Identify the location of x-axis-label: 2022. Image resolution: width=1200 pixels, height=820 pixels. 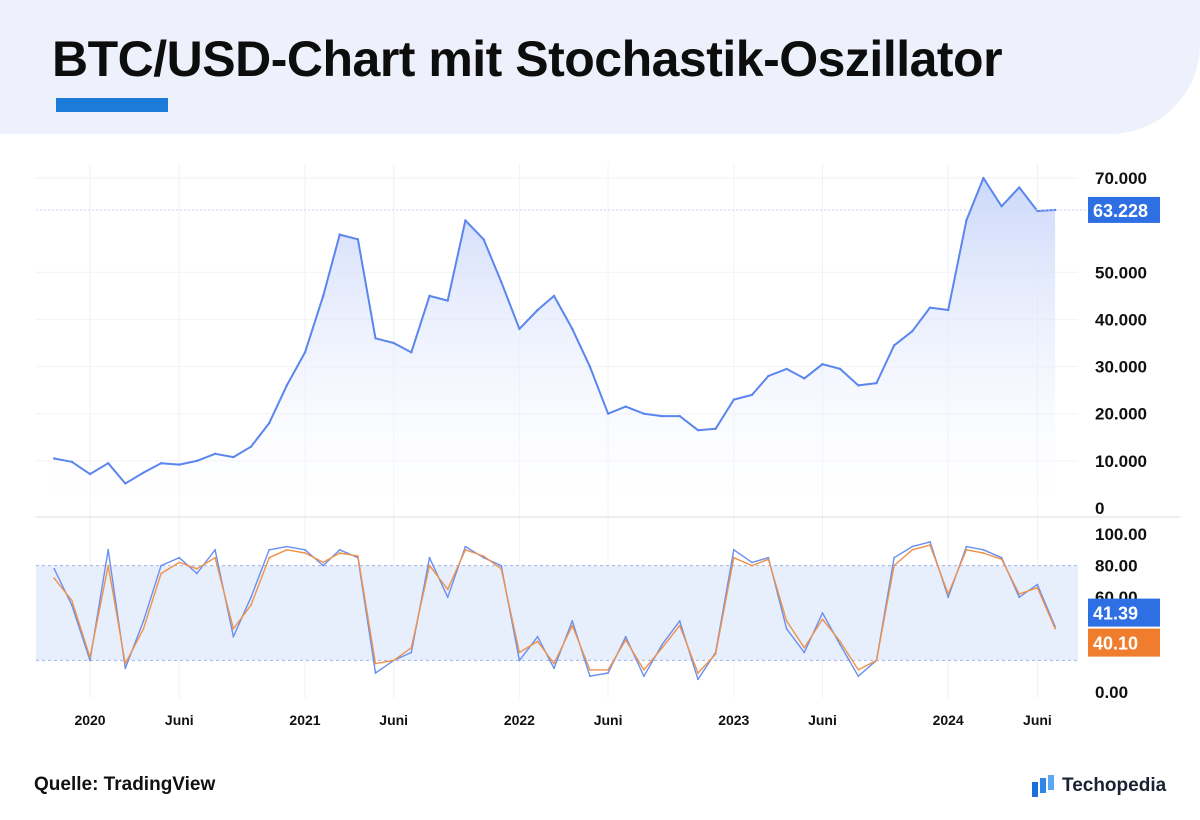
(519, 720).